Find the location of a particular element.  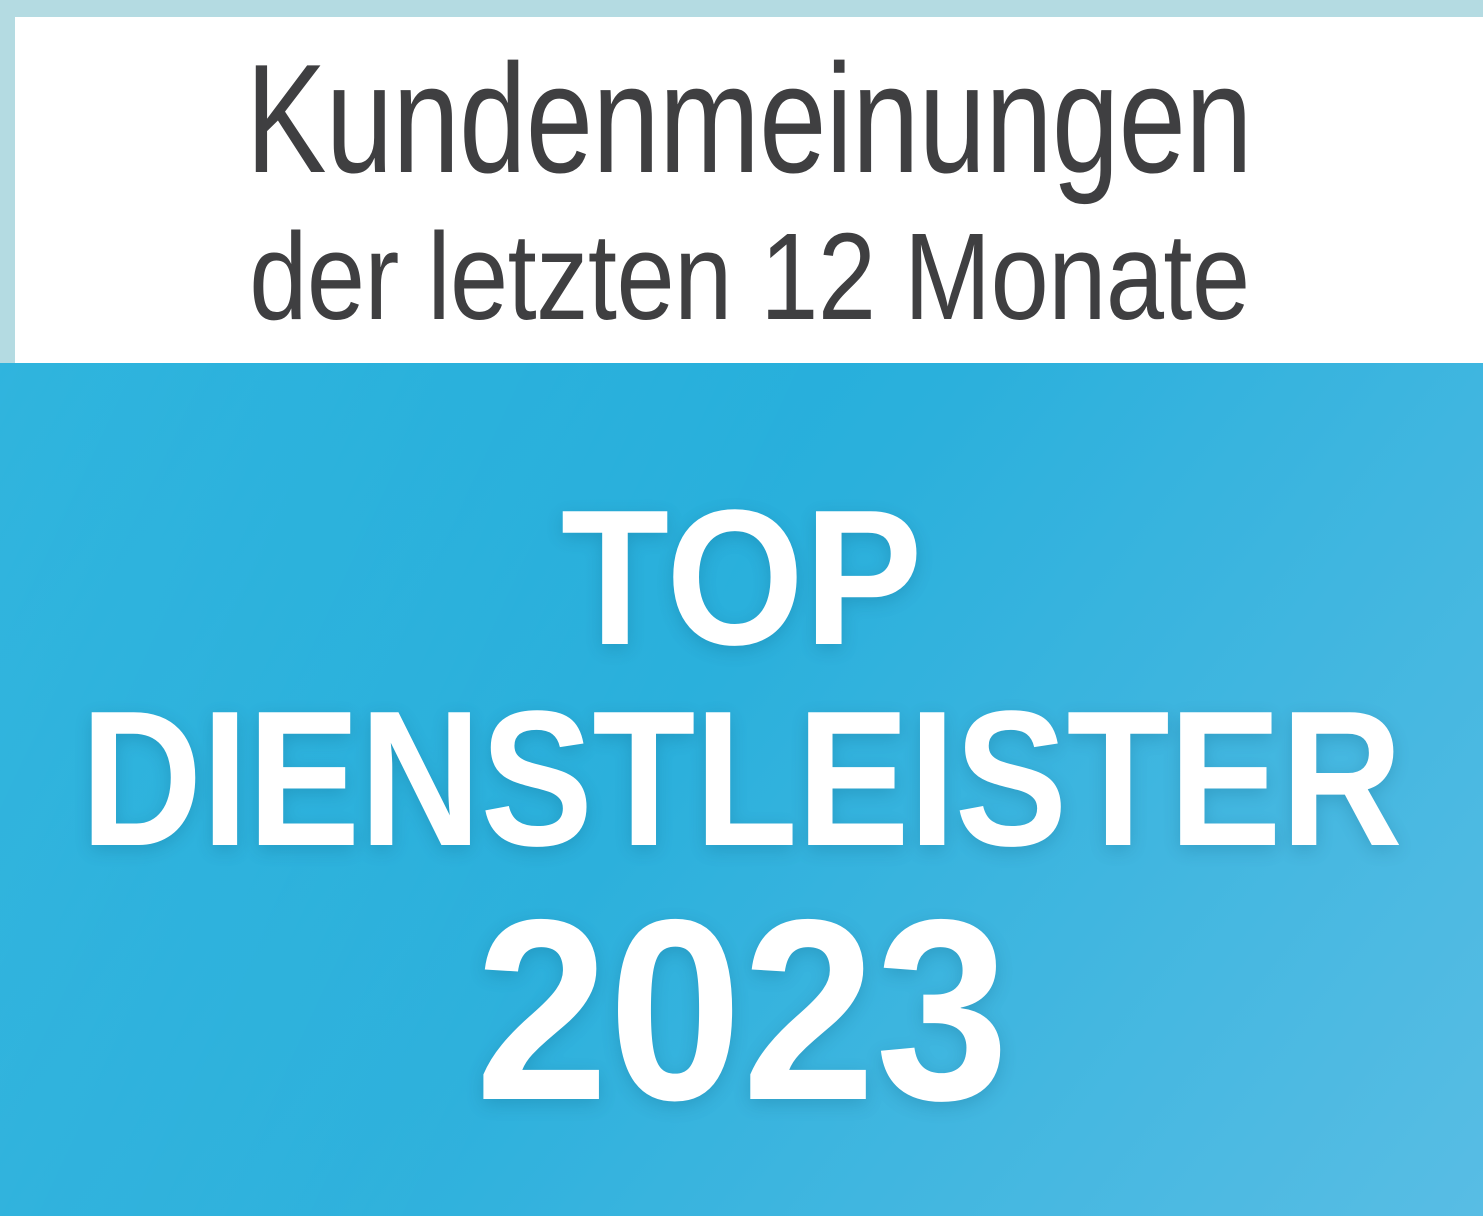

badge-border-top is located at coordinates (741, 8).